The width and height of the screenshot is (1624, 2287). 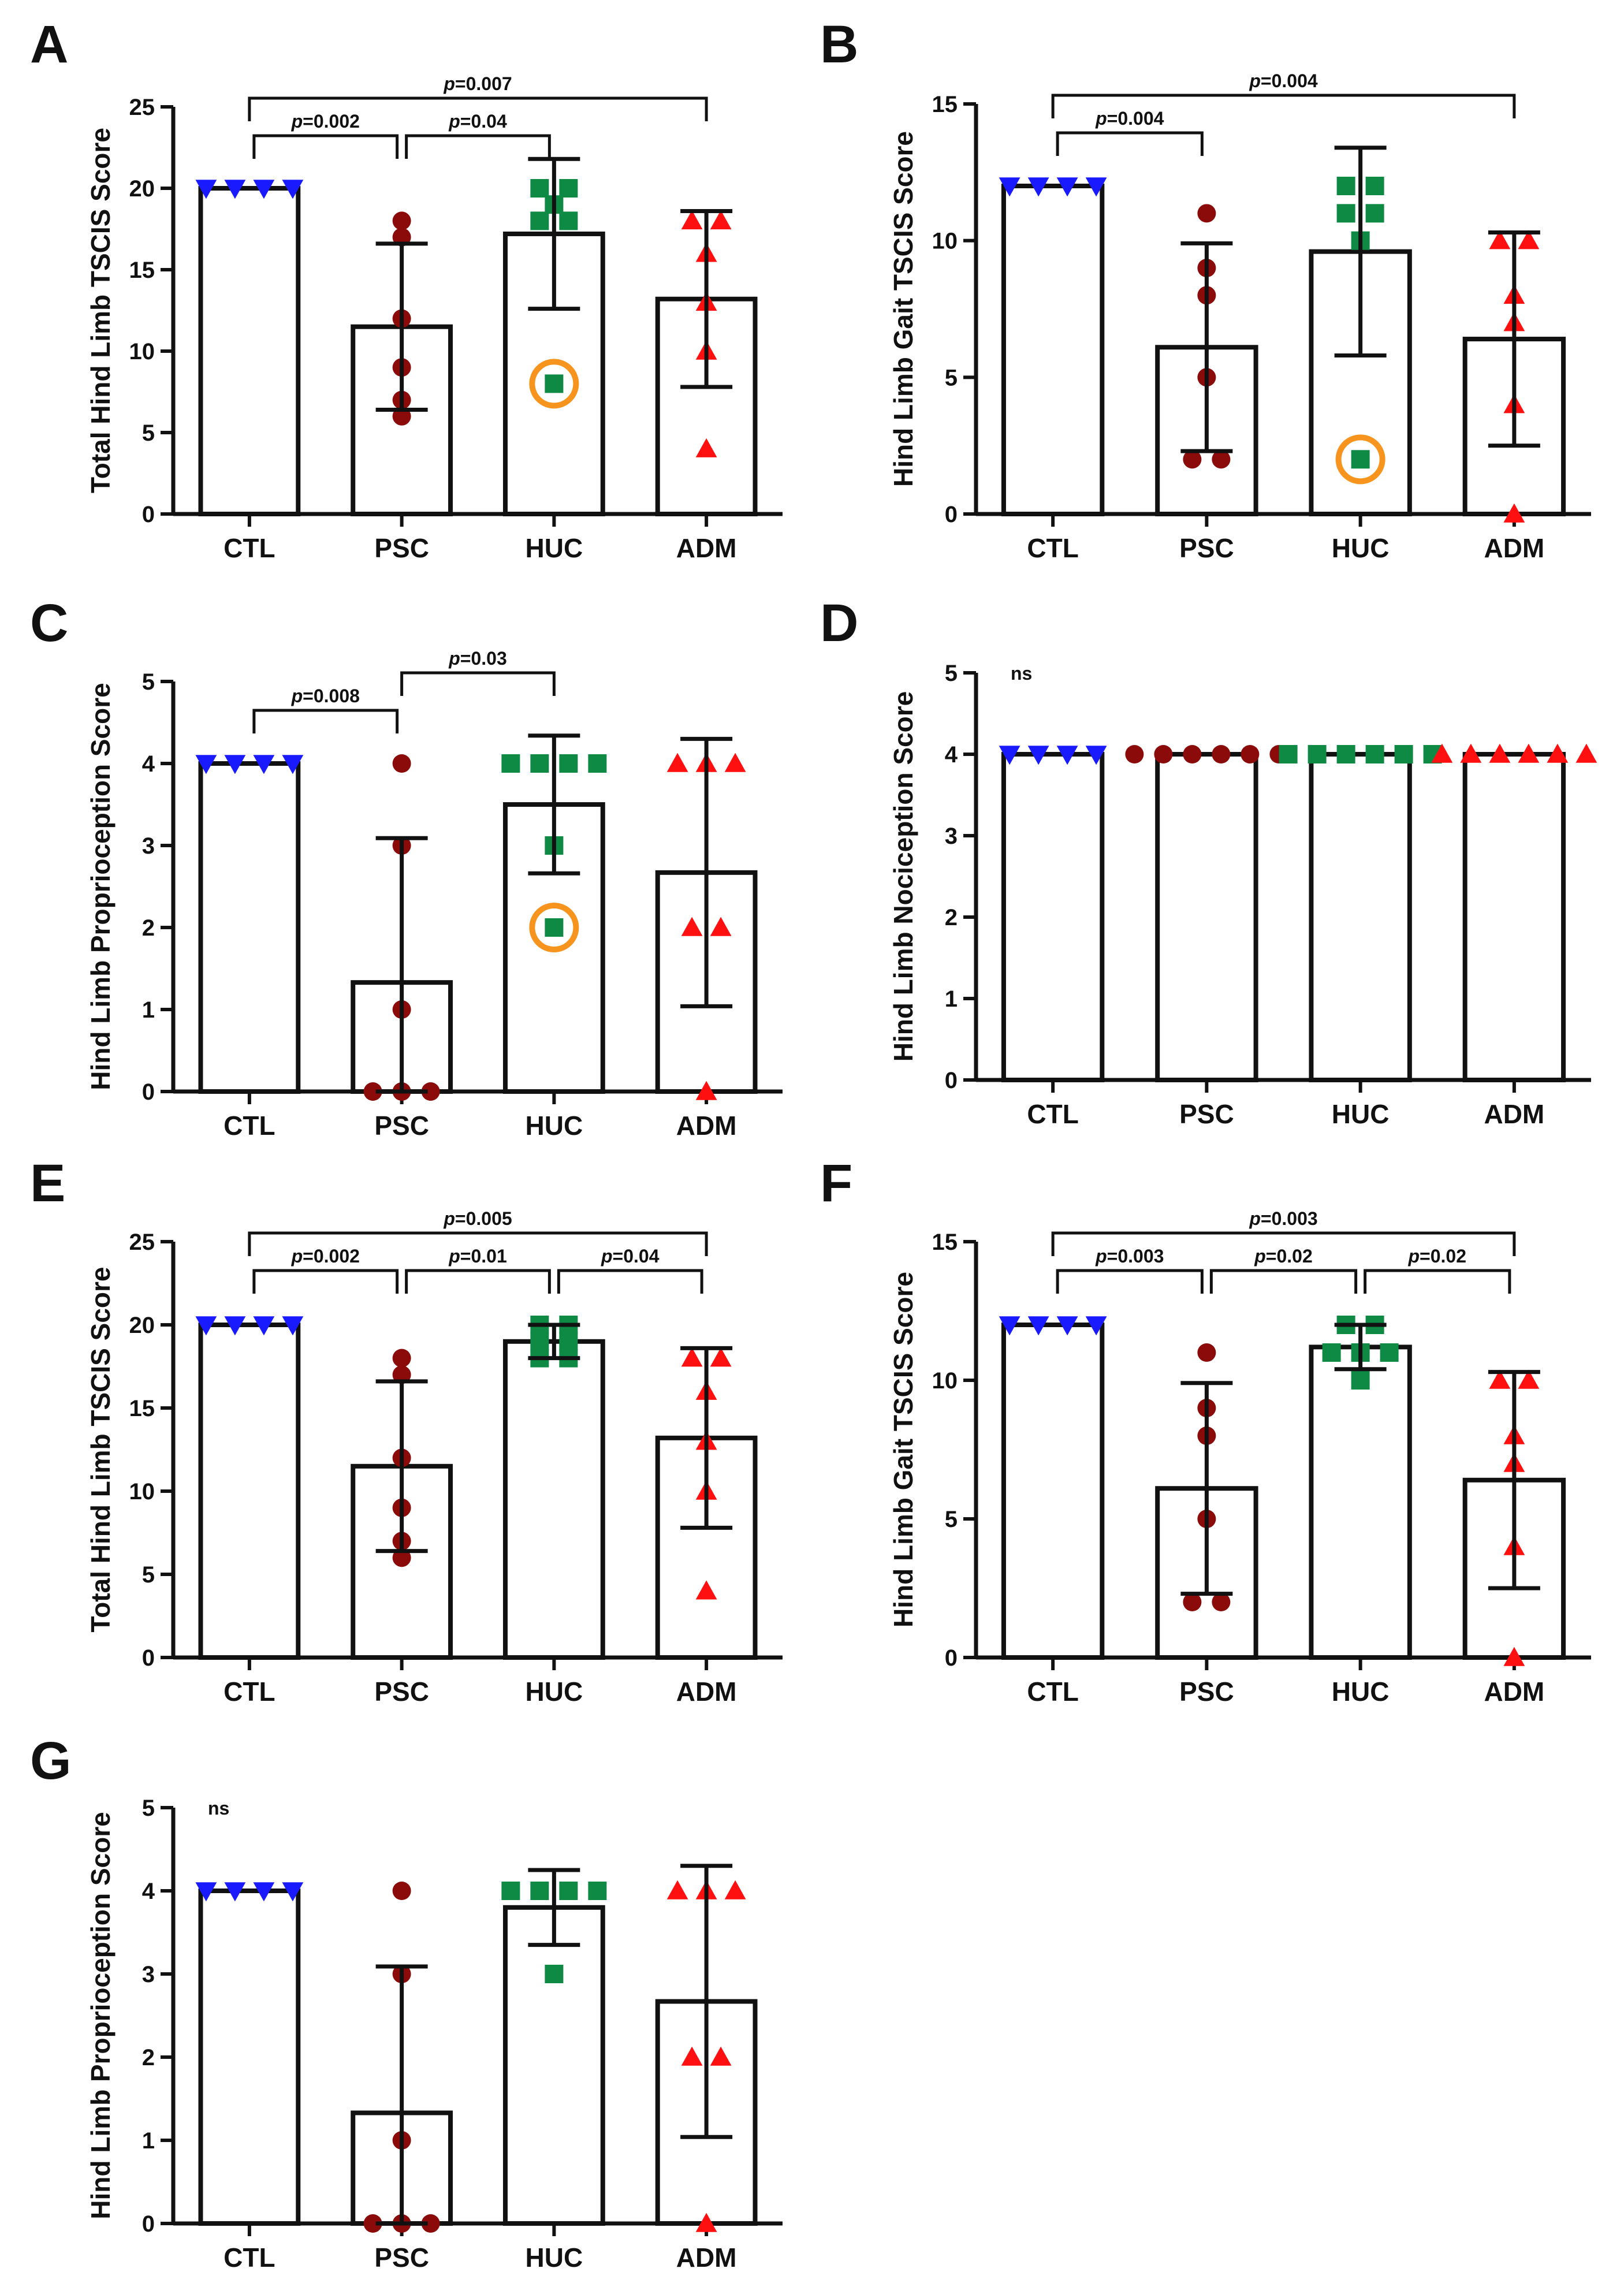 I want to click on y-axis-label: Hind Limb Proprioception Score, so click(x=100, y=886).